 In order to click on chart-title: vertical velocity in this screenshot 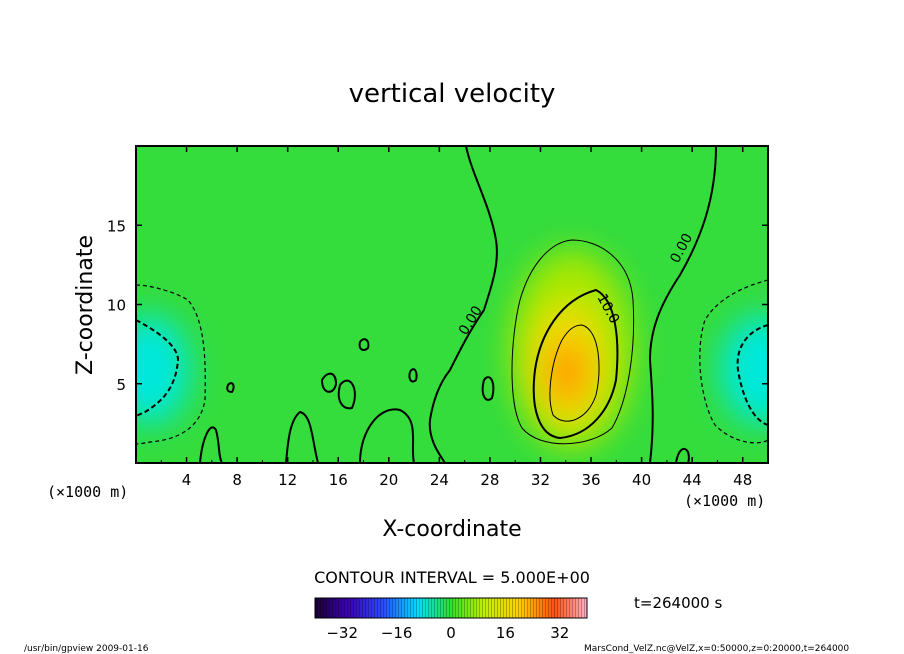, I will do `click(452, 94)`.